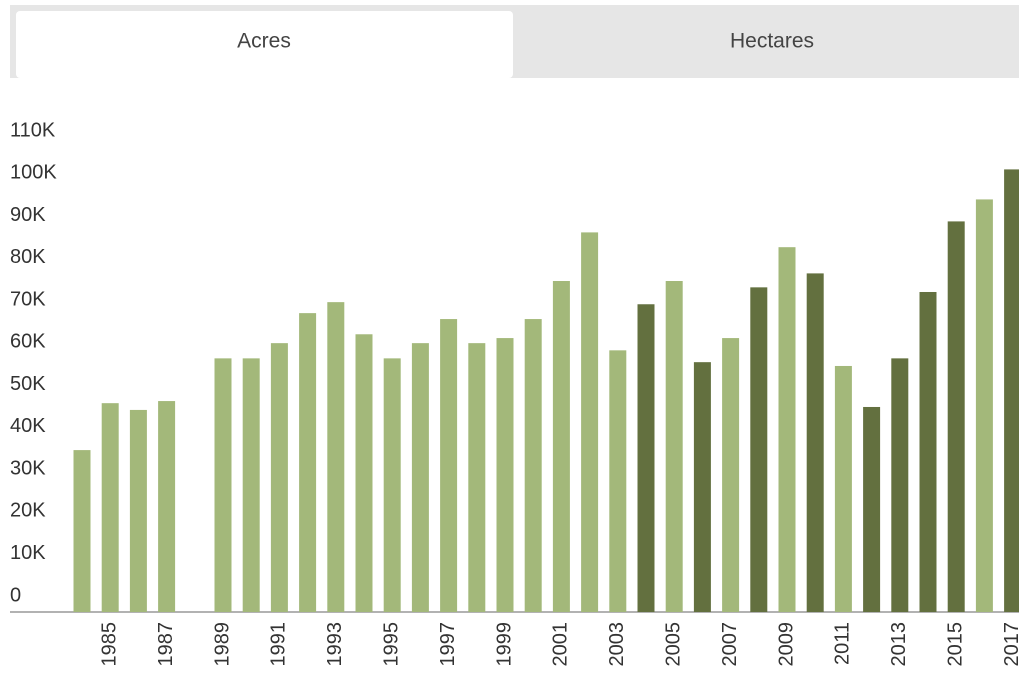  I want to click on x-tick-label: 2015, so click(955, 644).